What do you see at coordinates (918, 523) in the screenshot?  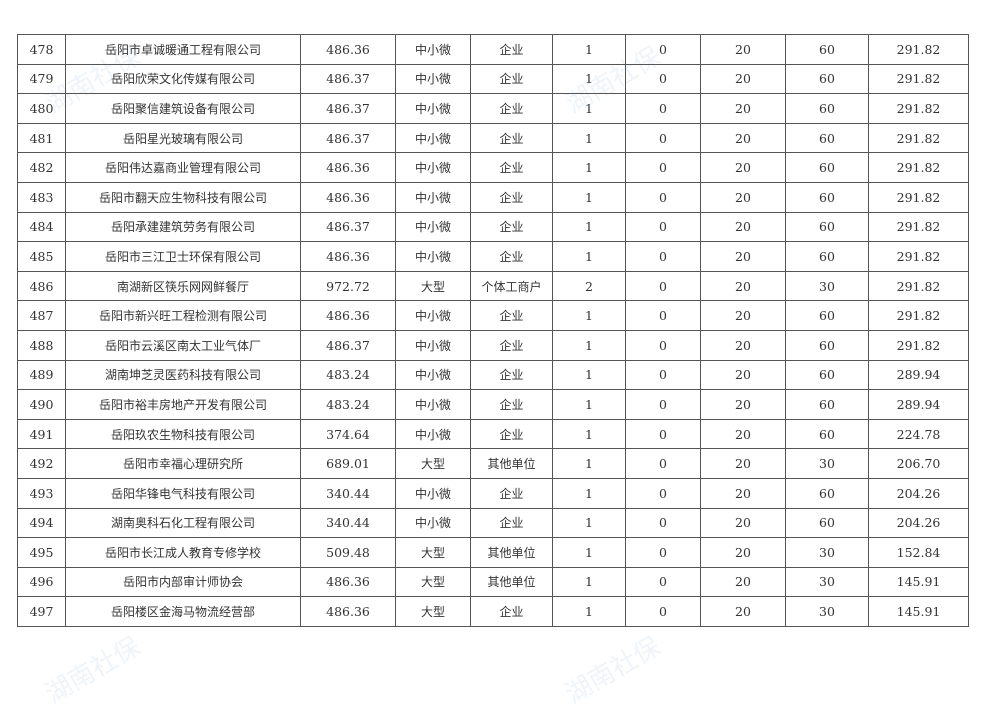 I see `refund-amount: 204.26` at bounding box center [918, 523].